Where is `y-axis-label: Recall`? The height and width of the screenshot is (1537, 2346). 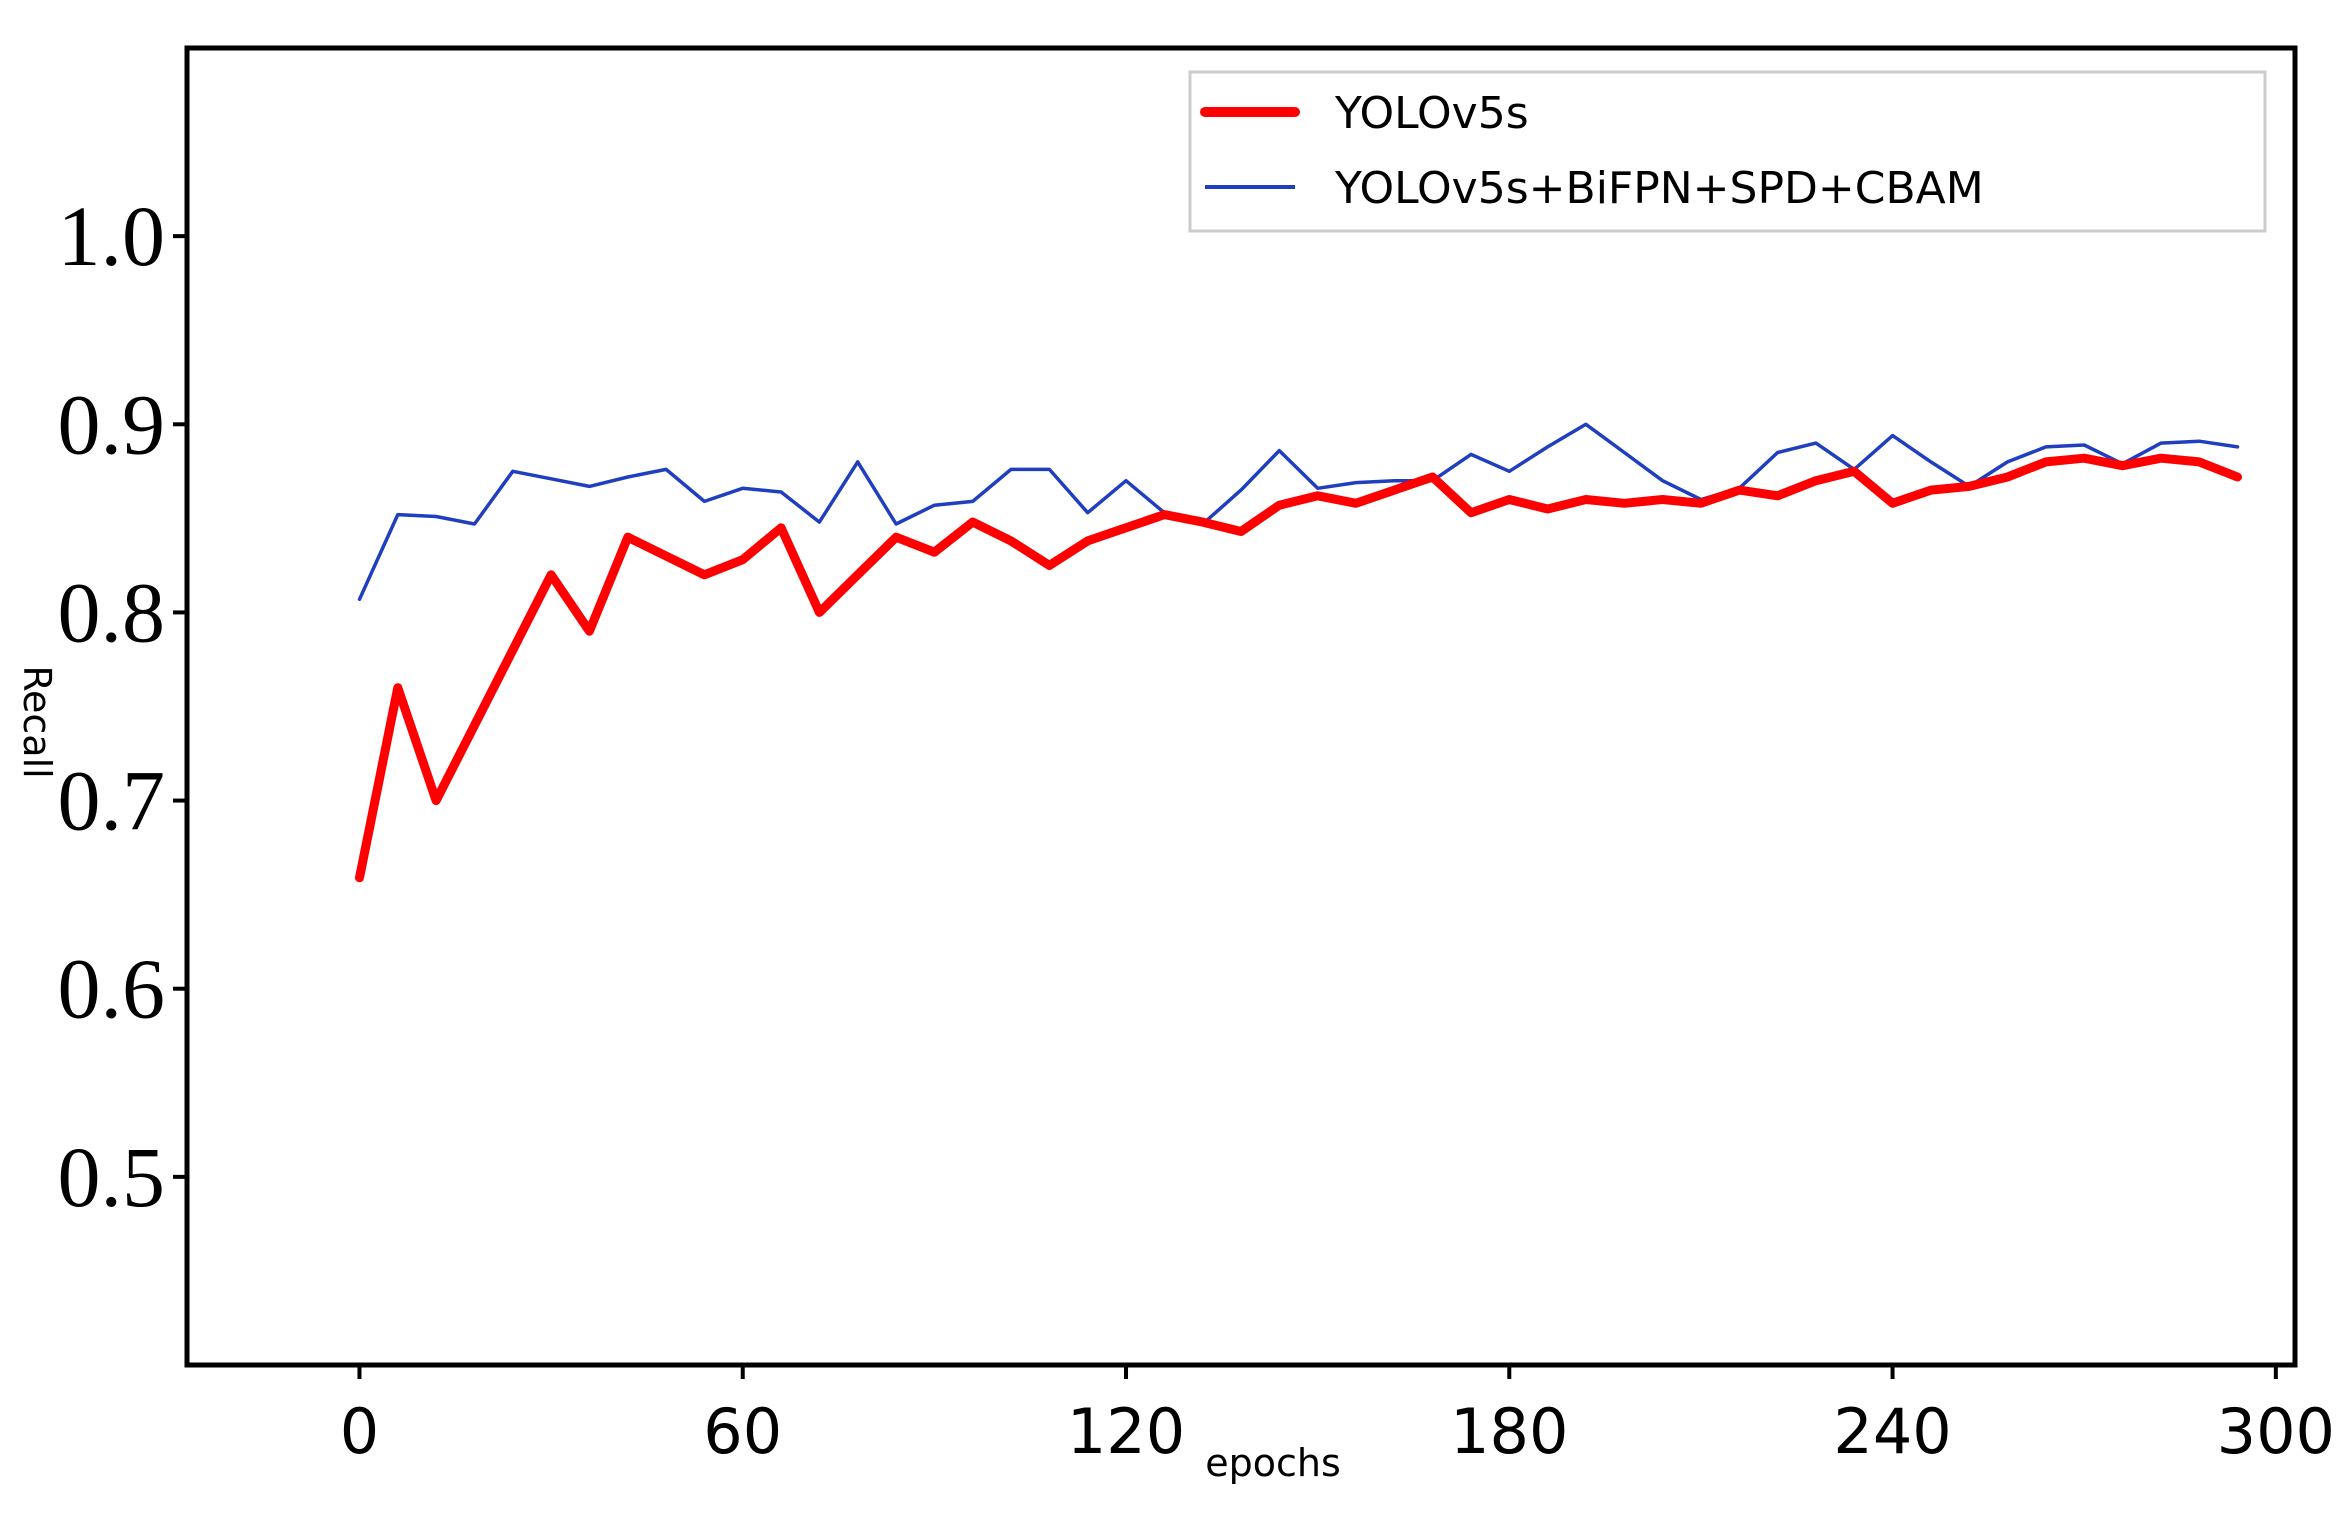 y-axis-label: Recall is located at coordinates (37, 721).